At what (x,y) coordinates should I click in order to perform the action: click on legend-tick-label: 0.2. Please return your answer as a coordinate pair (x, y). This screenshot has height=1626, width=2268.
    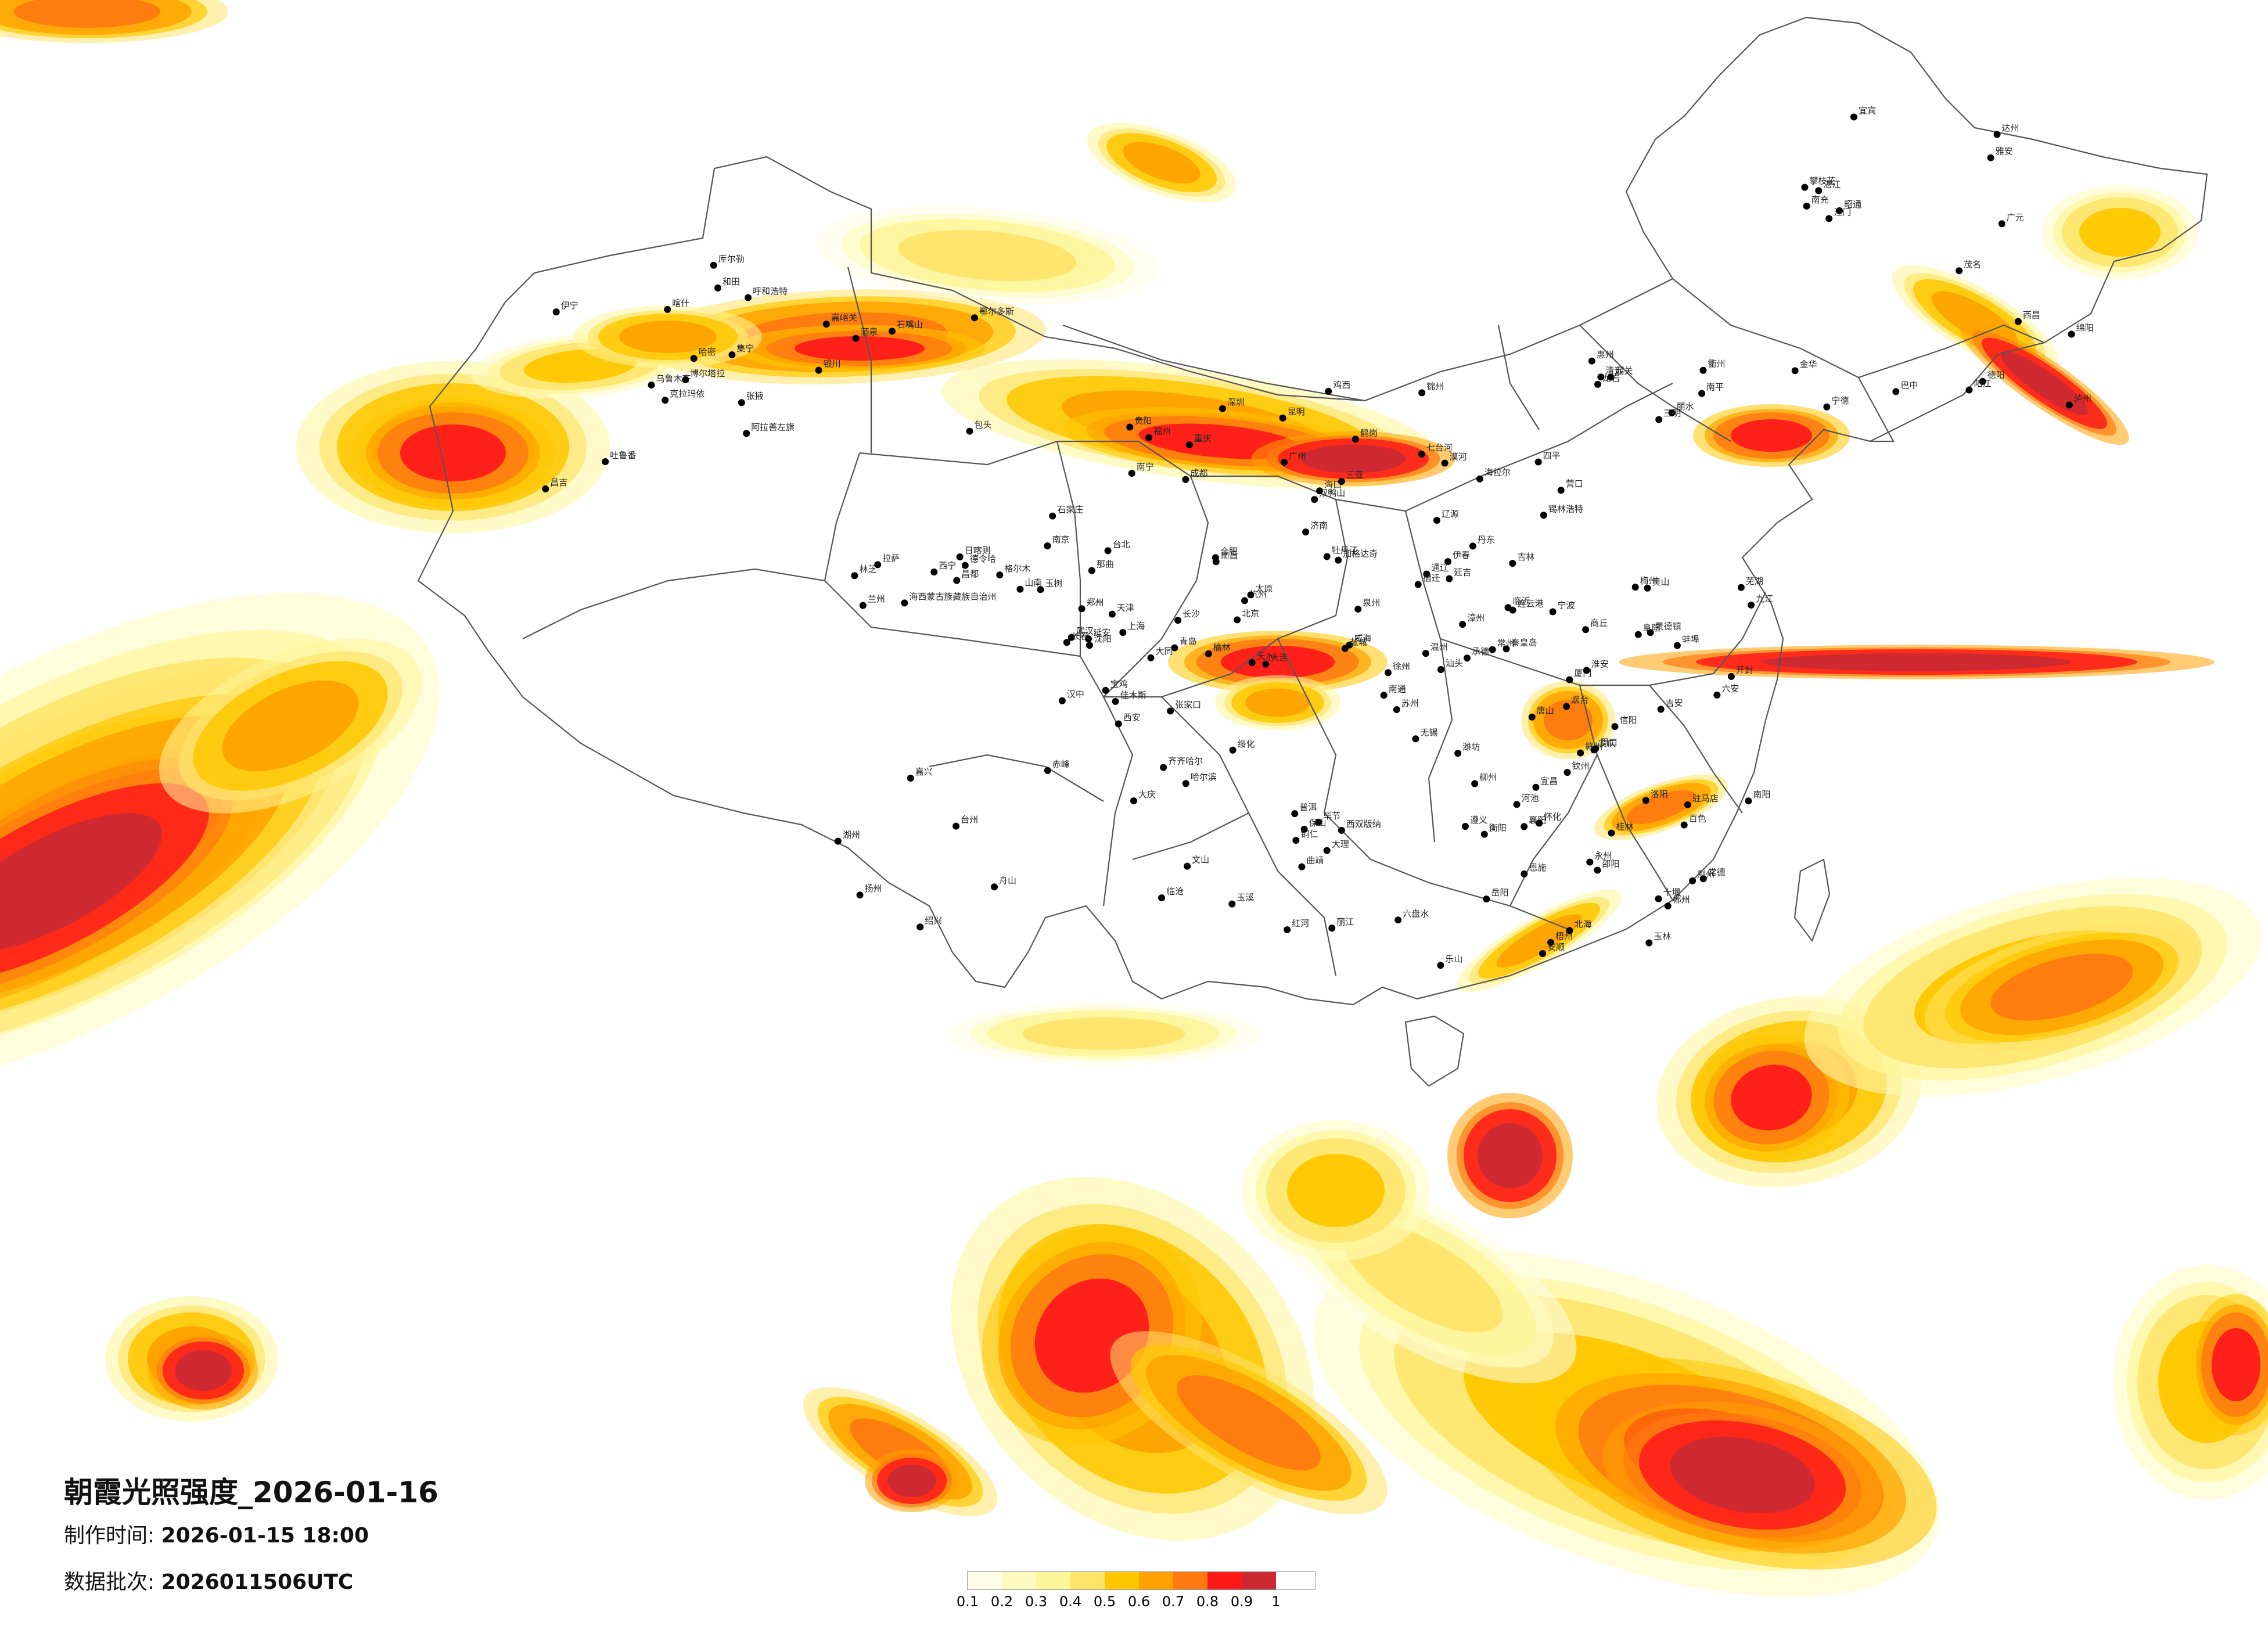
    Looking at the image, I should click on (1001, 1601).